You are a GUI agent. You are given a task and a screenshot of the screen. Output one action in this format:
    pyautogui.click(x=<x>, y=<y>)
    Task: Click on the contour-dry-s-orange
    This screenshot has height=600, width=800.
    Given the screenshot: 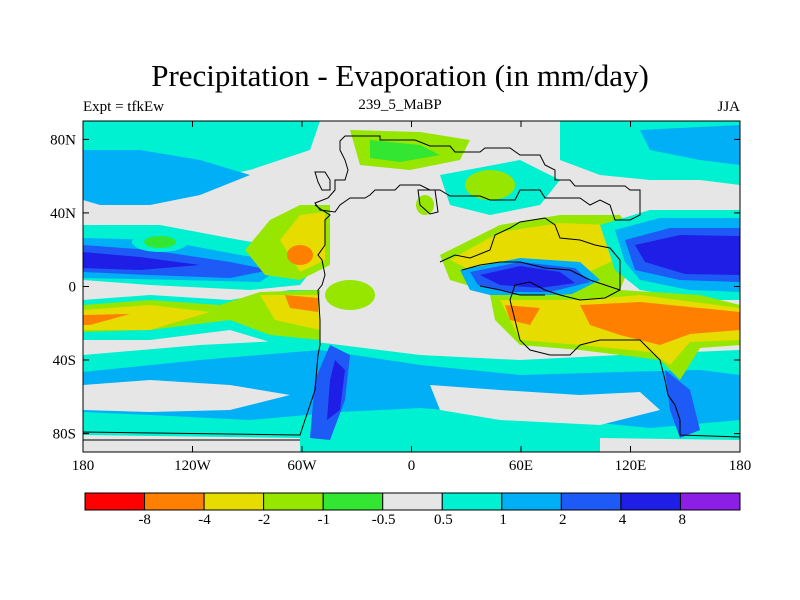 What is the action you would take?
    pyautogui.click(x=200, y=310)
    